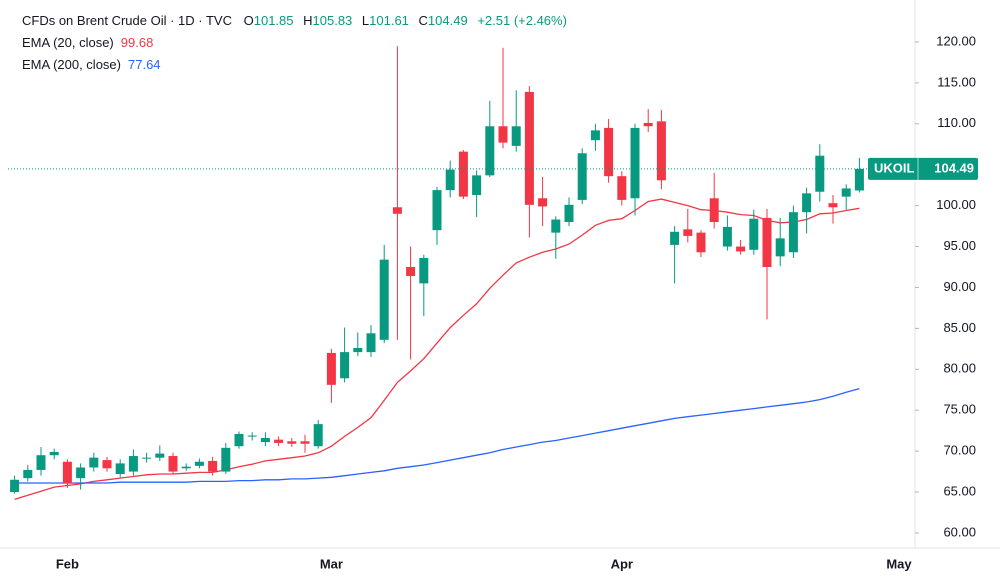 The image size is (1000, 584). Describe the element at coordinates (956, 122) in the screenshot. I see `y-tick-label: 110.00` at that location.